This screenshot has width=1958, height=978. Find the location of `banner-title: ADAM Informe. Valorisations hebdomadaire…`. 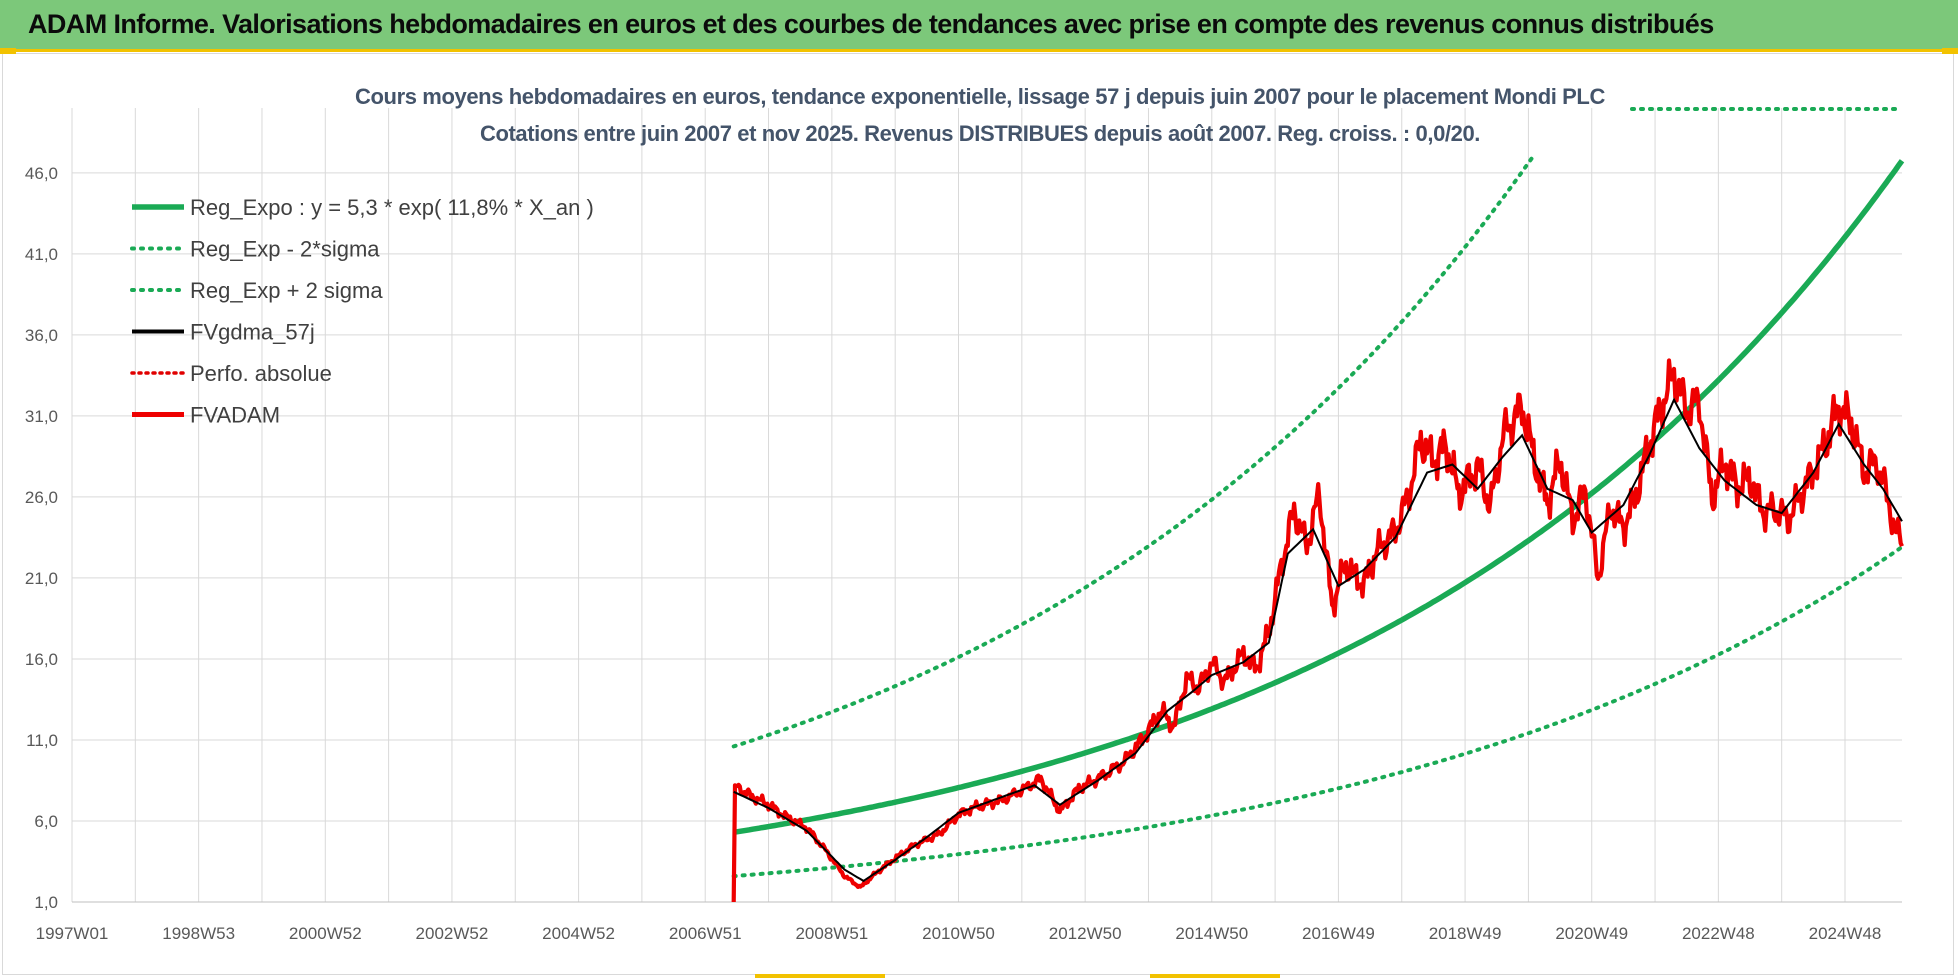

banner-title: ADAM Informe. Valorisations hebdomadaire… is located at coordinates (871, 24).